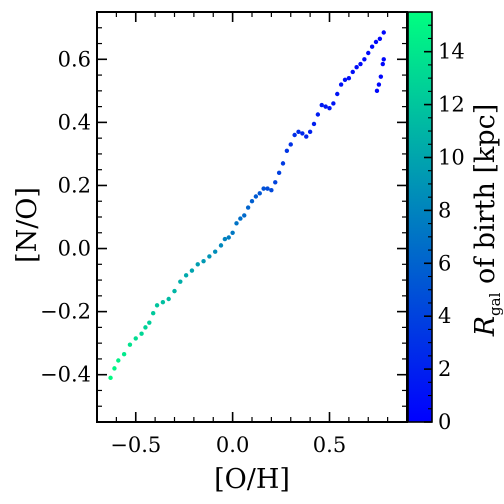 The image size is (504, 504). I want to click on colorbar-tick-label: 2, so click(444, 369).